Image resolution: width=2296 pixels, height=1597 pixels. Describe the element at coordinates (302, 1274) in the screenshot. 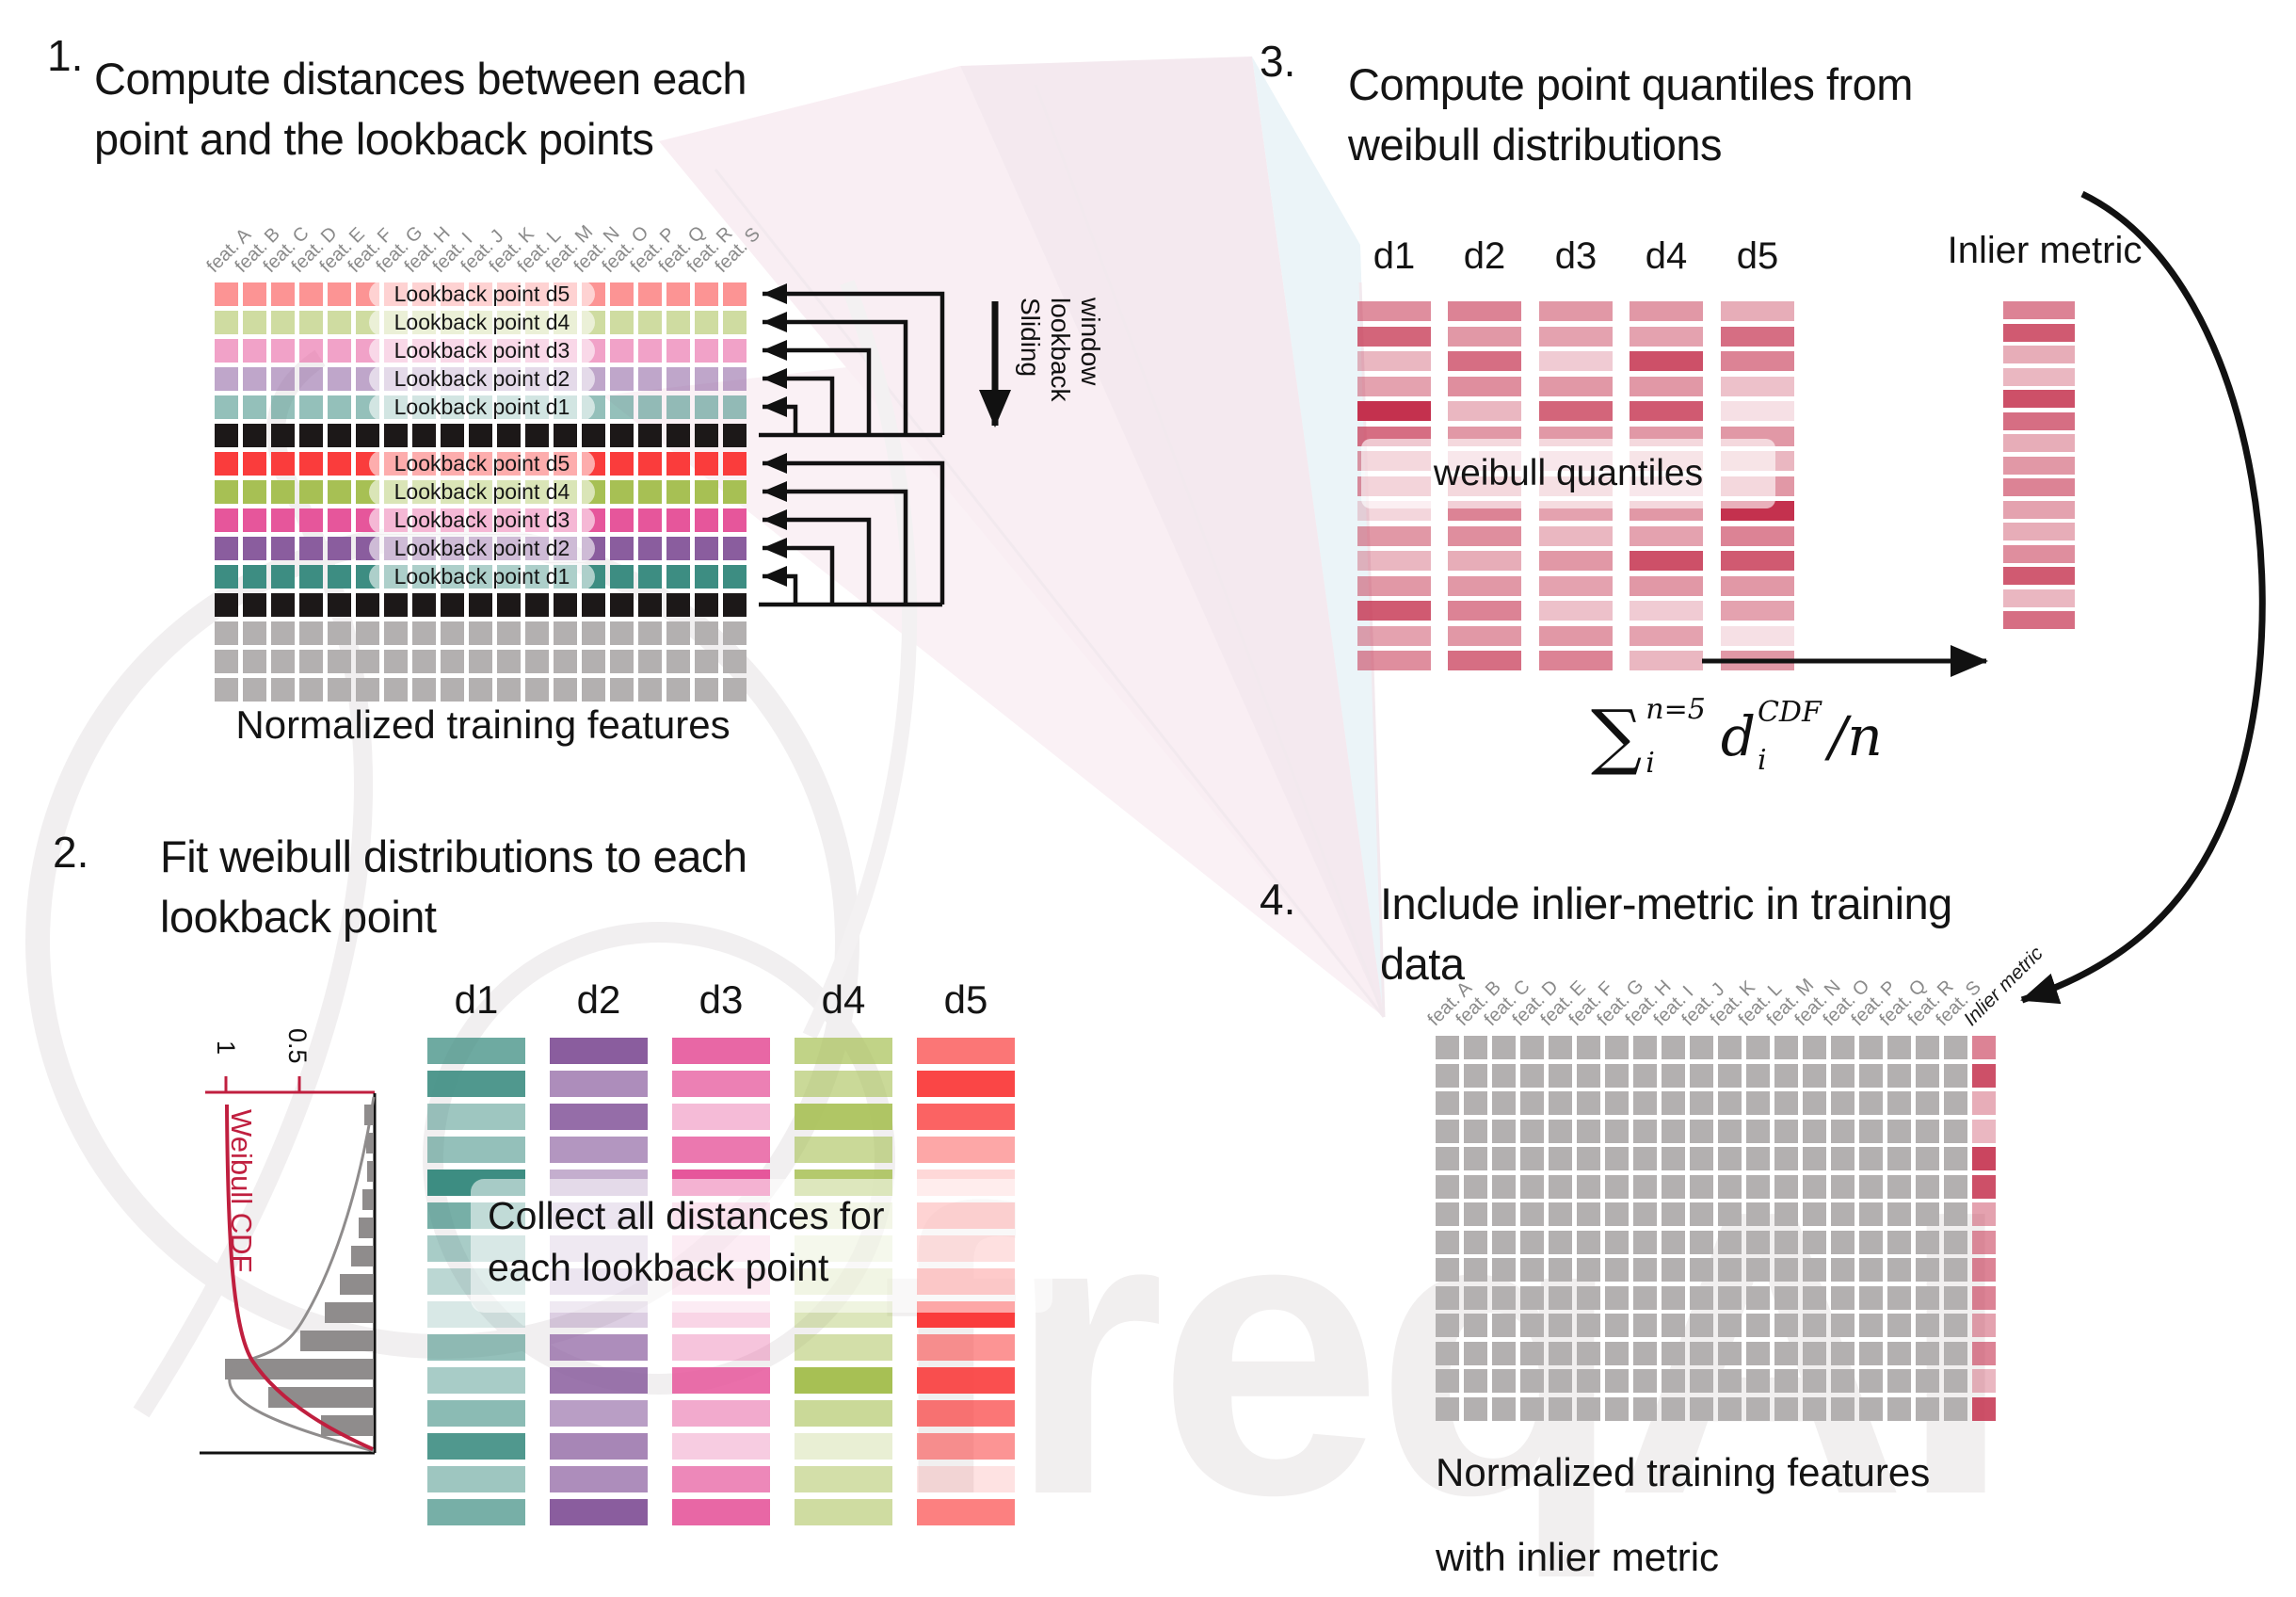

I see `plot-pdf-curve` at that location.